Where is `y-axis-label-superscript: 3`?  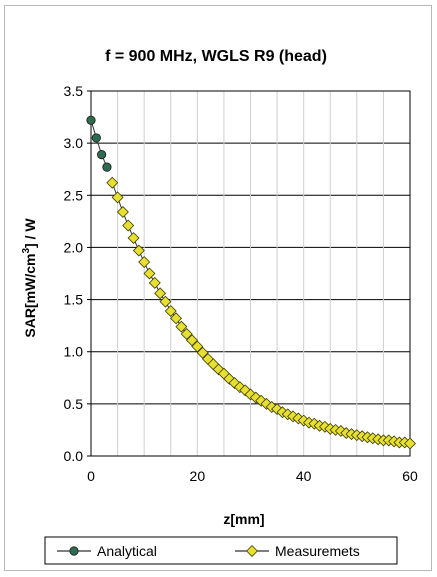
y-axis-label-superscript: 3 is located at coordinates (26, 251).